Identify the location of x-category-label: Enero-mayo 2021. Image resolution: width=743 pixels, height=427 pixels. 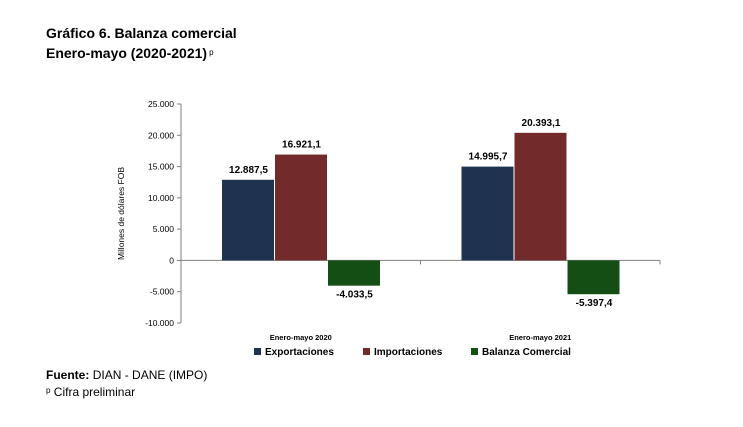
(540, 337).